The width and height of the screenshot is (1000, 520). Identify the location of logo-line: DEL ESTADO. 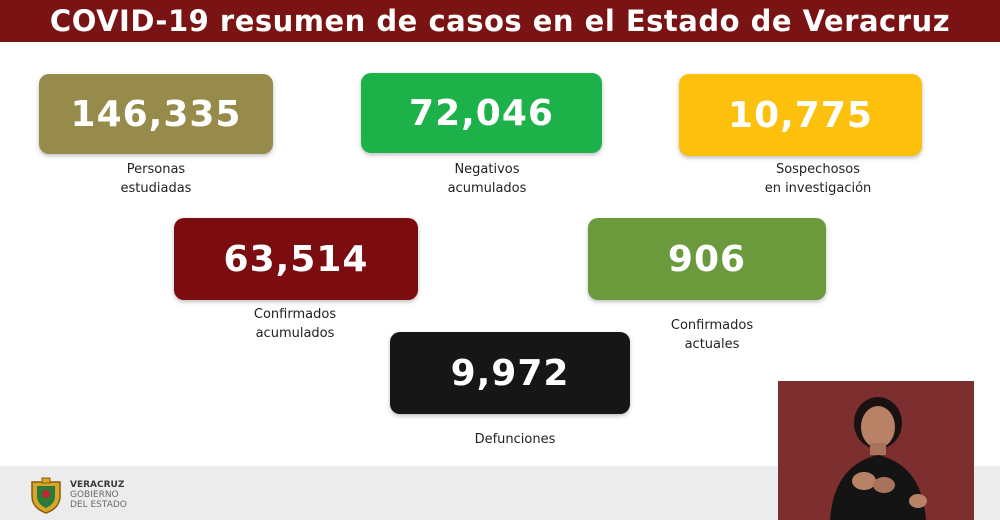
(98, 505).